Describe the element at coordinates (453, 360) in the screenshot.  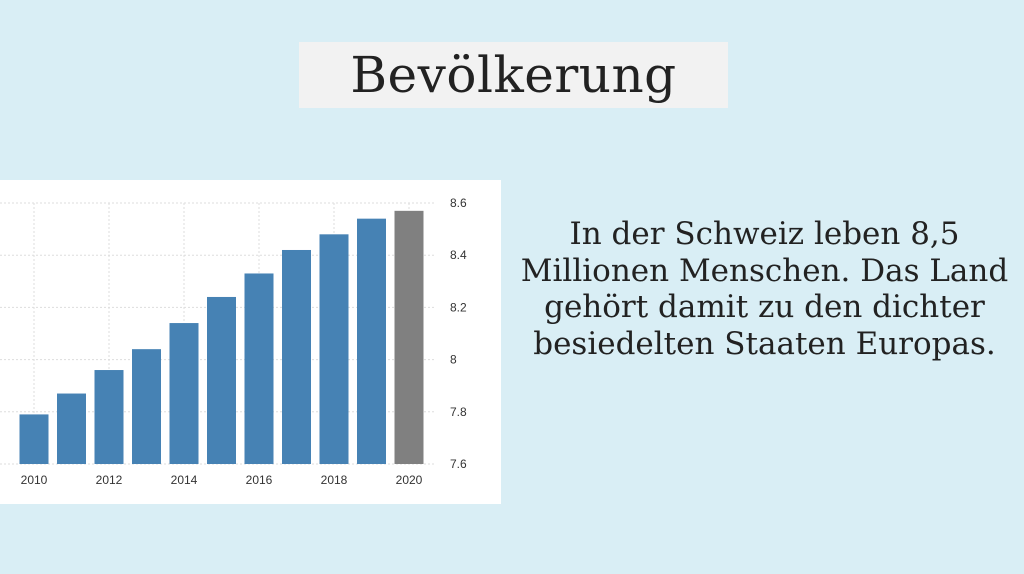
I see `y-tick-label: 8` at that location.